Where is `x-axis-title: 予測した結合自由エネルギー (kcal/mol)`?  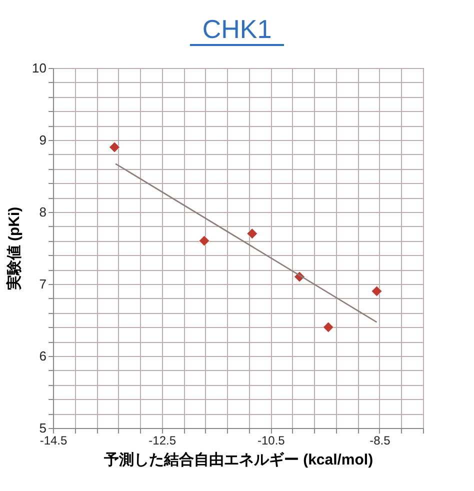 x-axis-title: 予測した結合自由エネルギー (kcal/mol) is located at coordinates (238, 460).